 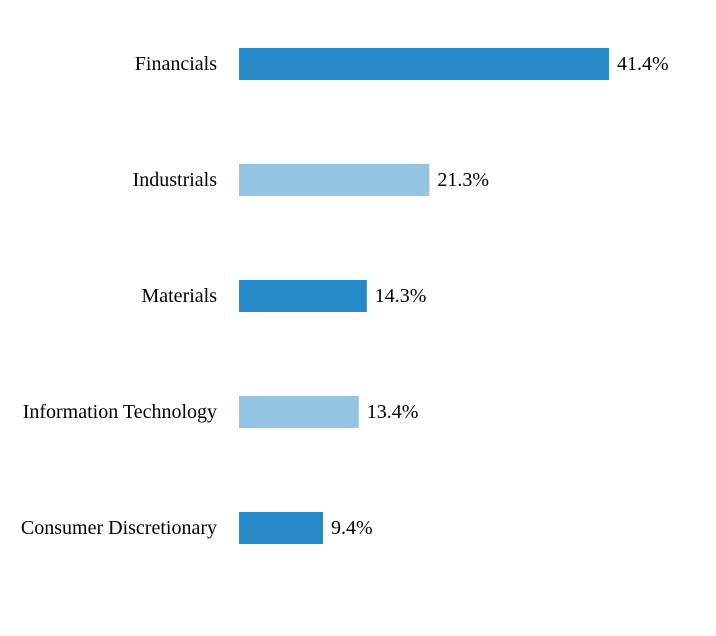 I want to click on value-label-industrials: 21.3%, so click(x=463, y=180).